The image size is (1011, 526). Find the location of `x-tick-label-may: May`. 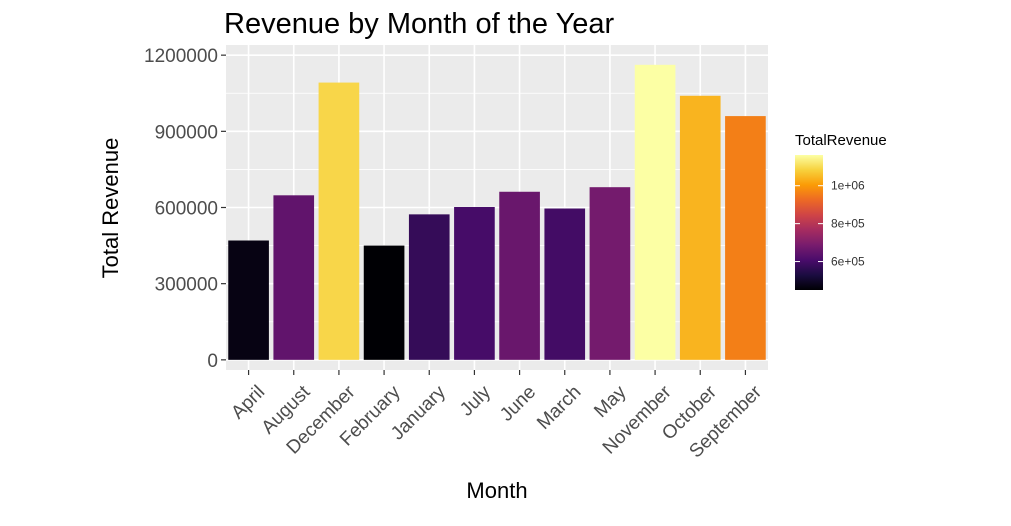

x-tick-label-may: May is located at coordinates (610, 401).